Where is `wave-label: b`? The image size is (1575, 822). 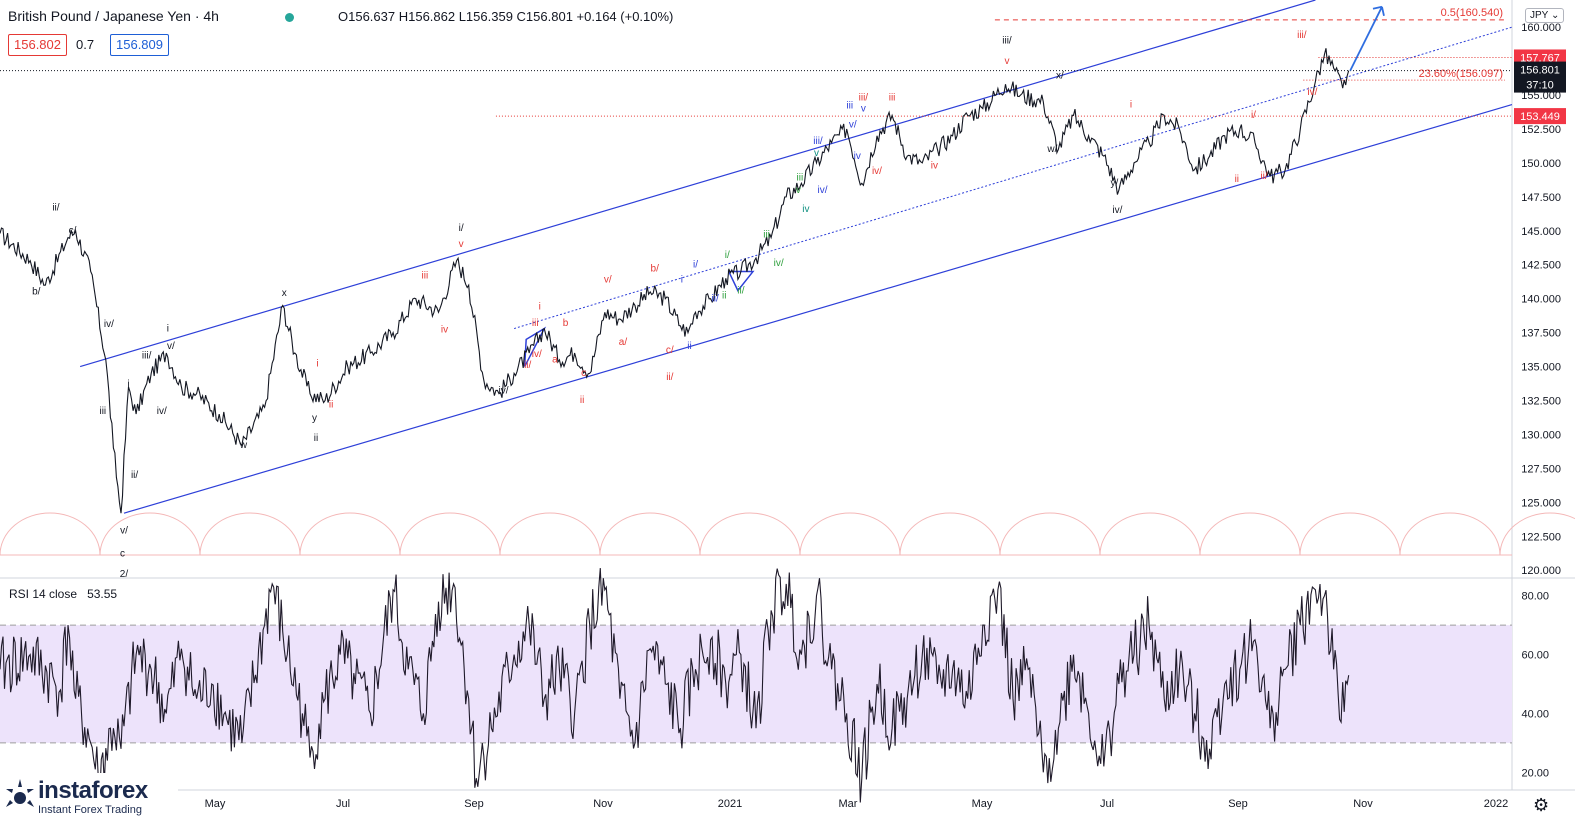 wave-label: b is located at coordinates (566, 323).